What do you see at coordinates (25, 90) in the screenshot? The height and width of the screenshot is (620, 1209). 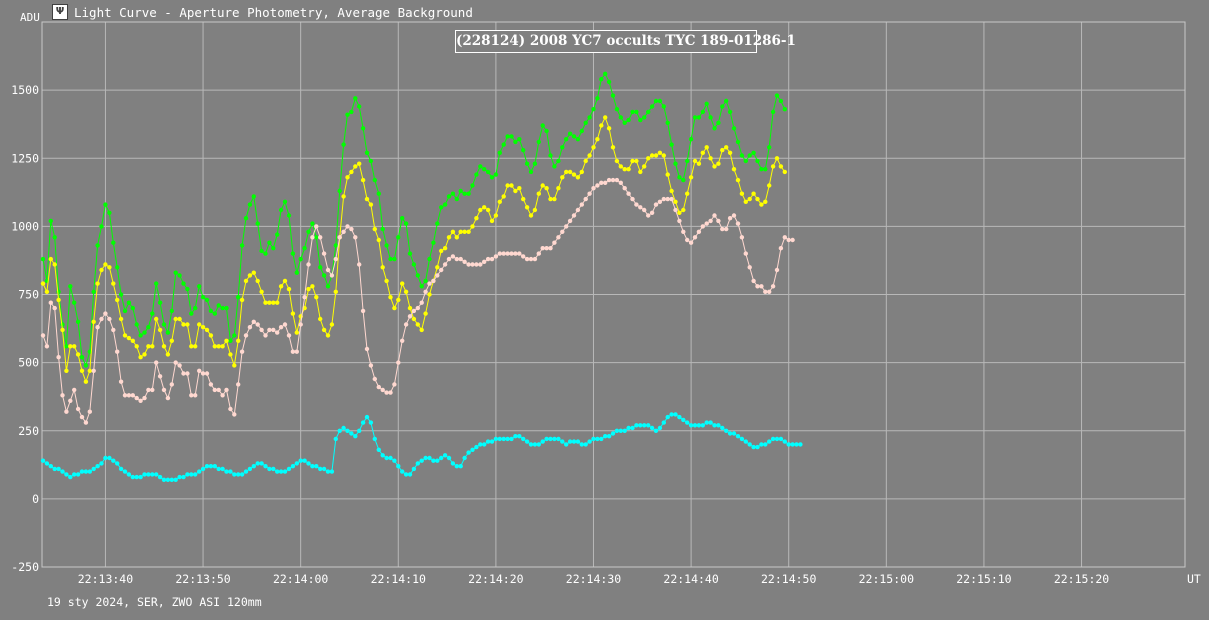 I see `y-tick-label: 1500` at bounding box center [25, 90].